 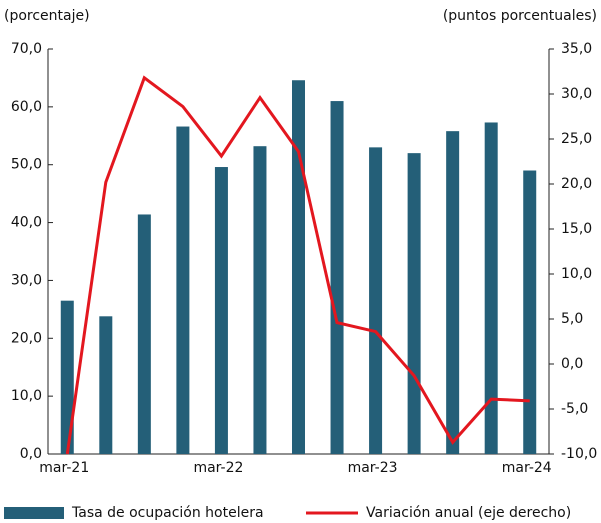 I want to click on y2-tick-label: 30,0, so click(x=576, y=94).